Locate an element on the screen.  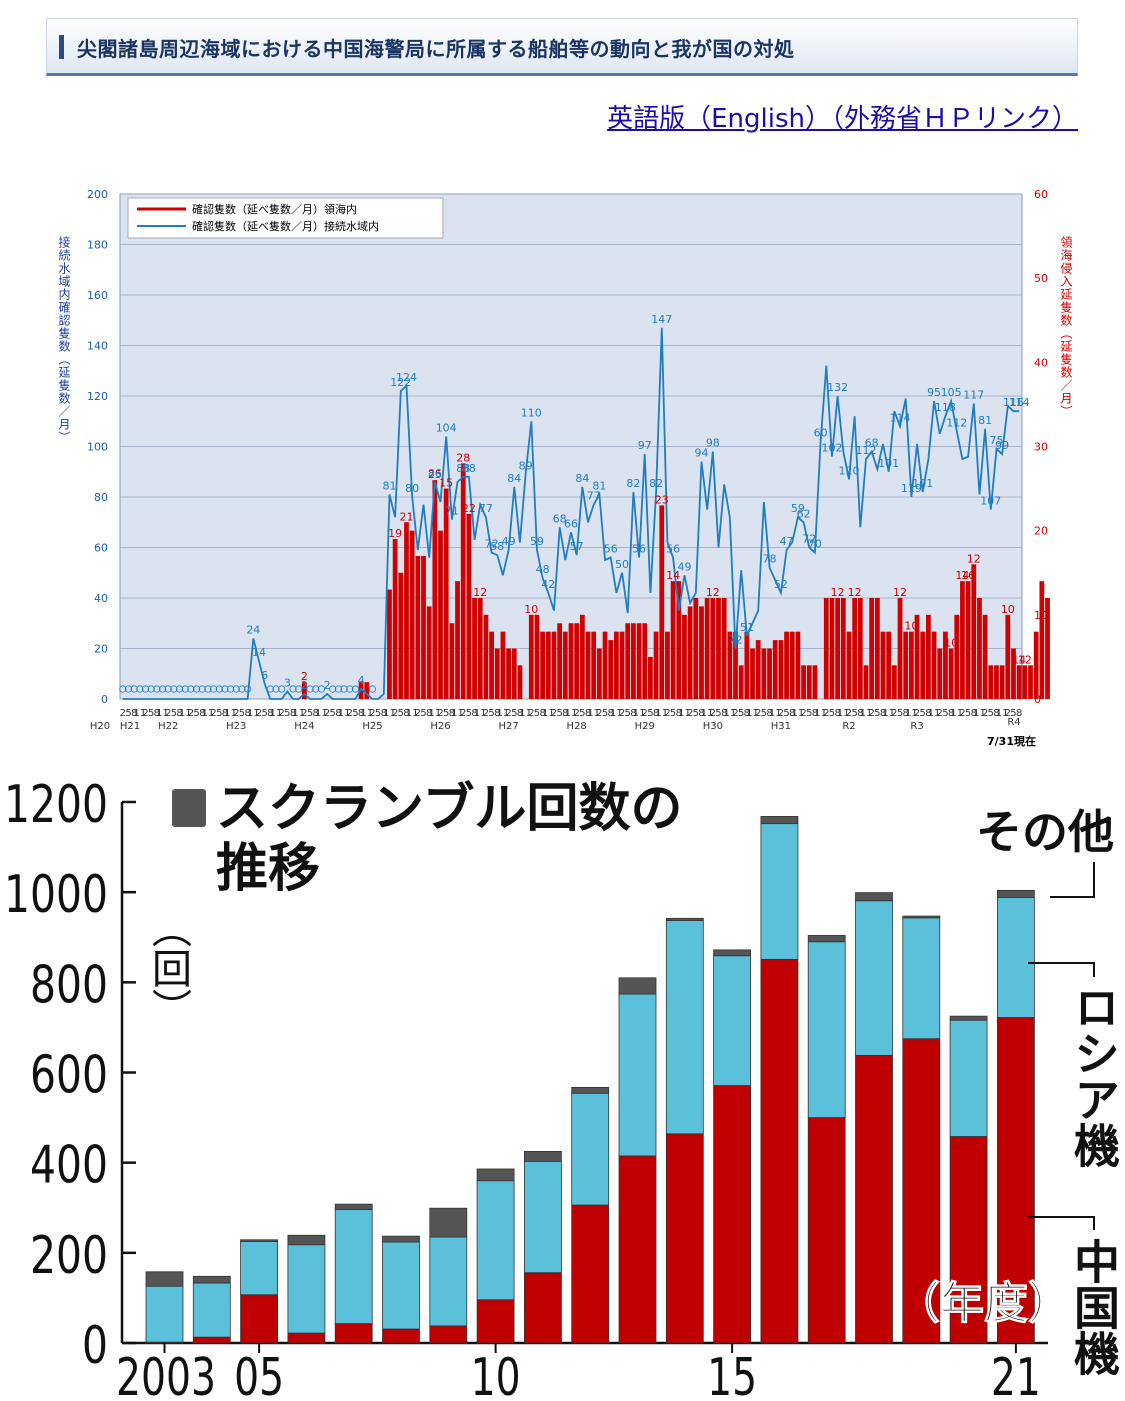
x-tick-label: 21 is located at coordinates (1016, 1374).